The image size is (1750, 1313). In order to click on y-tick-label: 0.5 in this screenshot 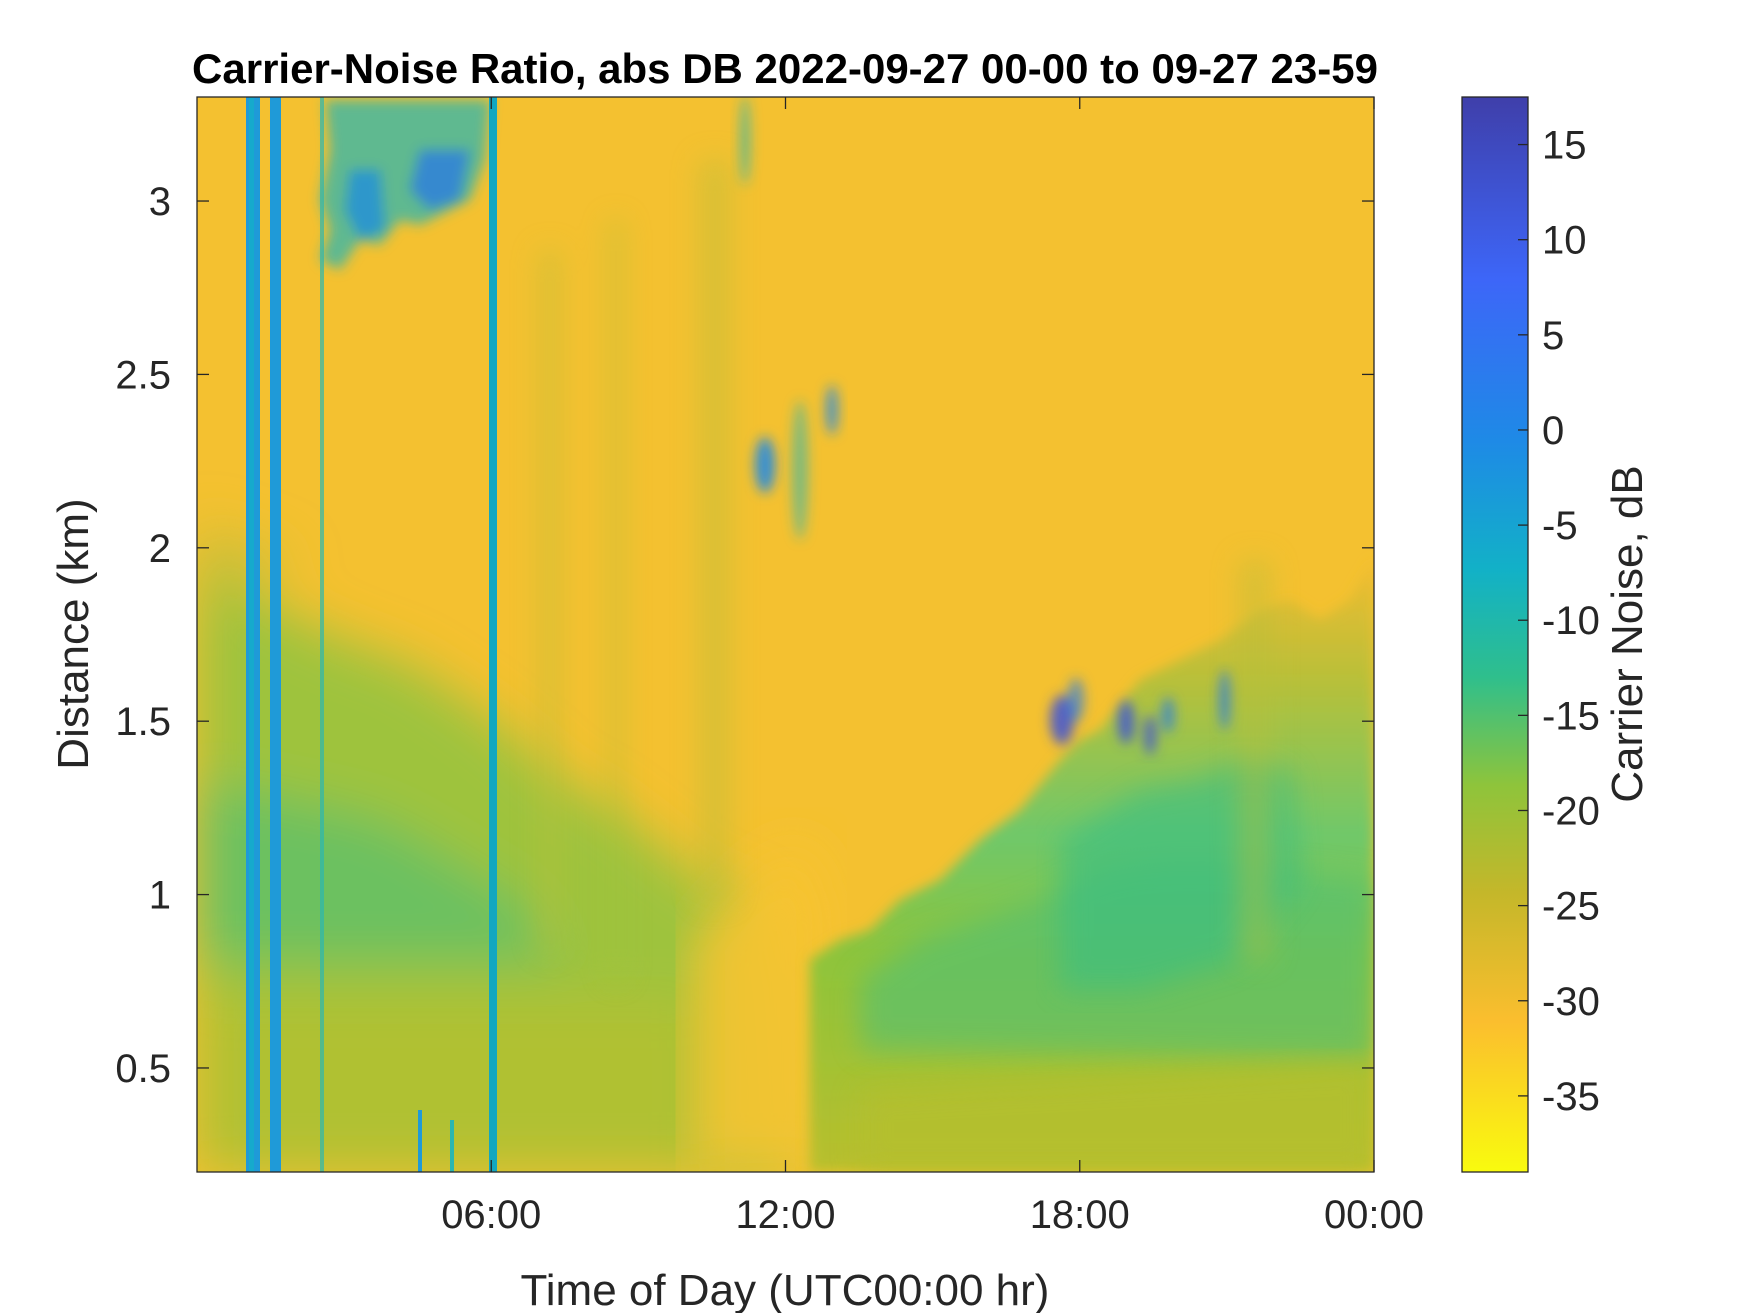, I will do `click(143, 1069)`.